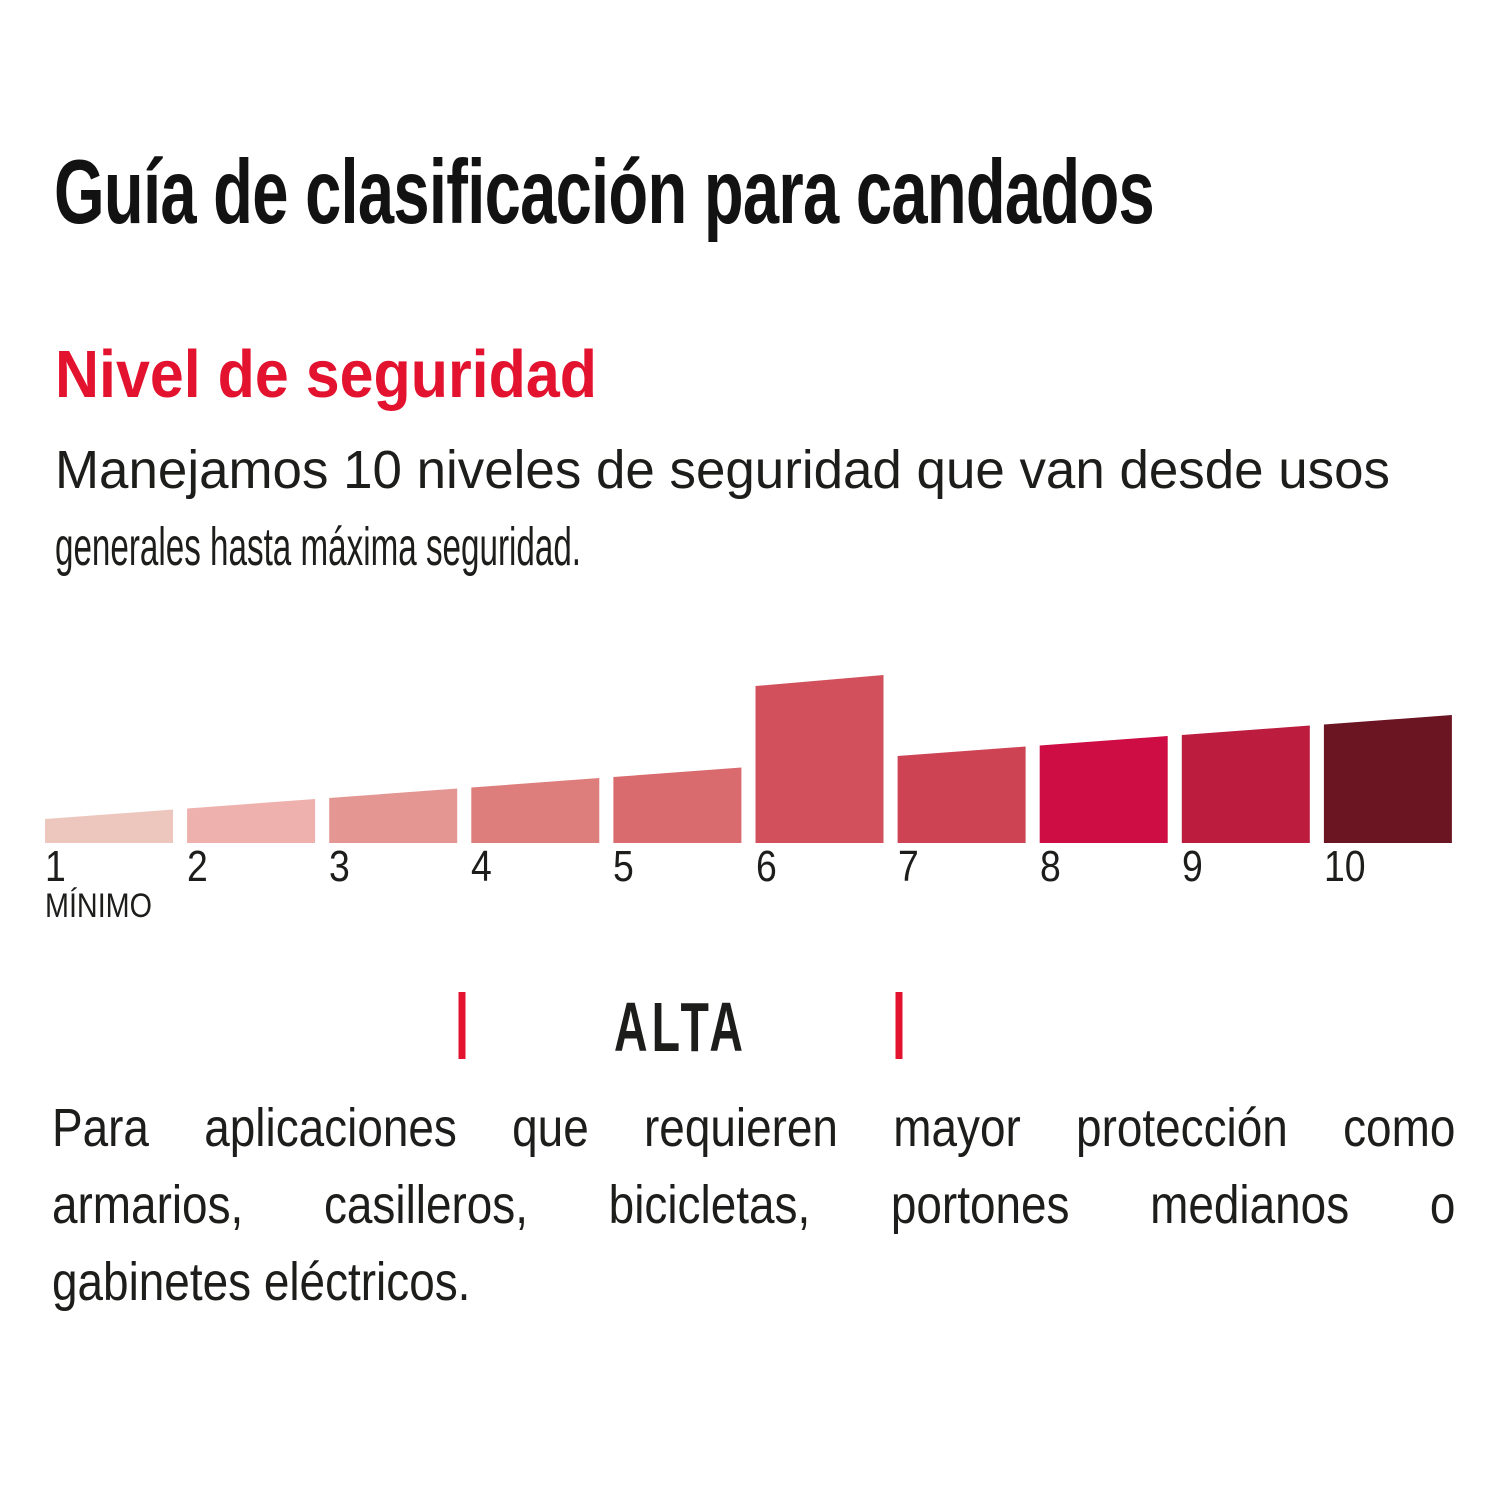 This screenshot has width=1500, height=1500. Describe the element at coordinates (766, 866) in the screenshot. I see `level-label-6: 6` at that location.